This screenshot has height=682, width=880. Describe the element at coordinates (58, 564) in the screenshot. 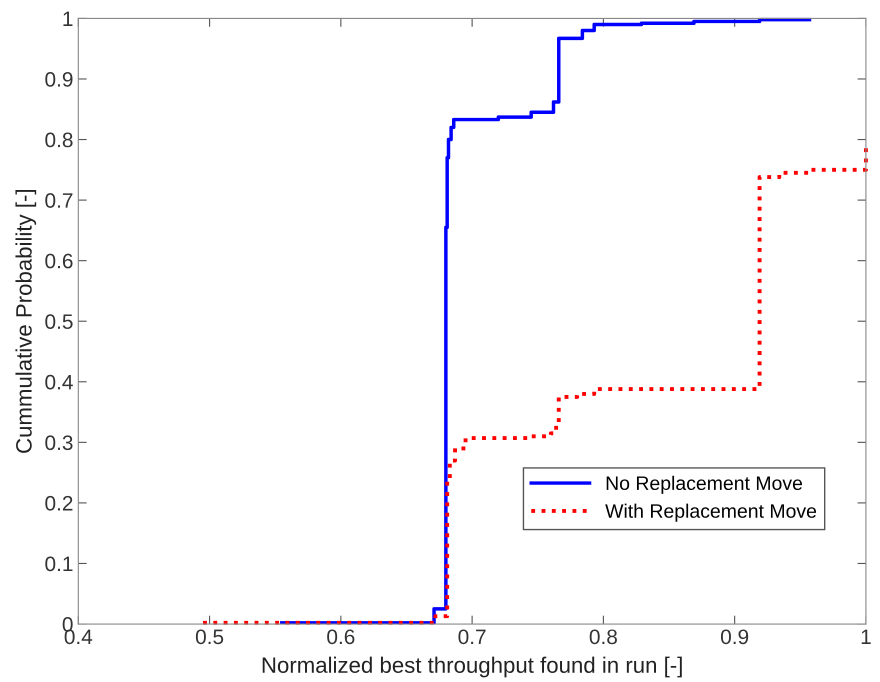

I see `y-tick-label: 0.1` at that location.